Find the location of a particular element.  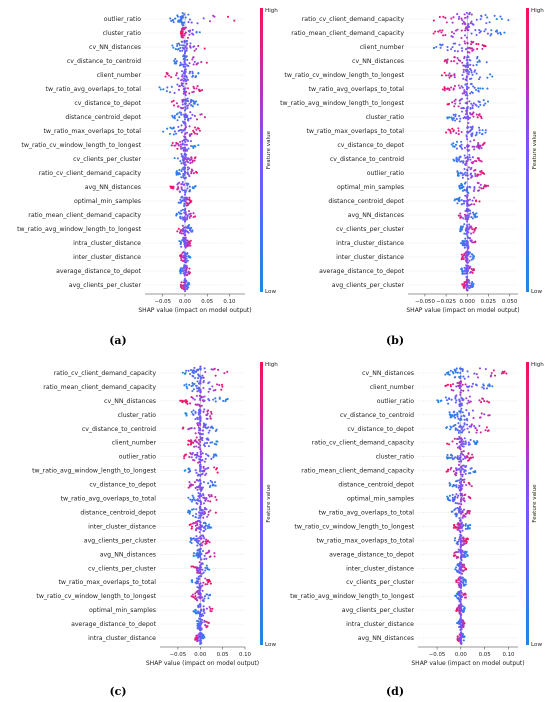

feature-label: avg_NN_distances is located at coordinates (128, 554).